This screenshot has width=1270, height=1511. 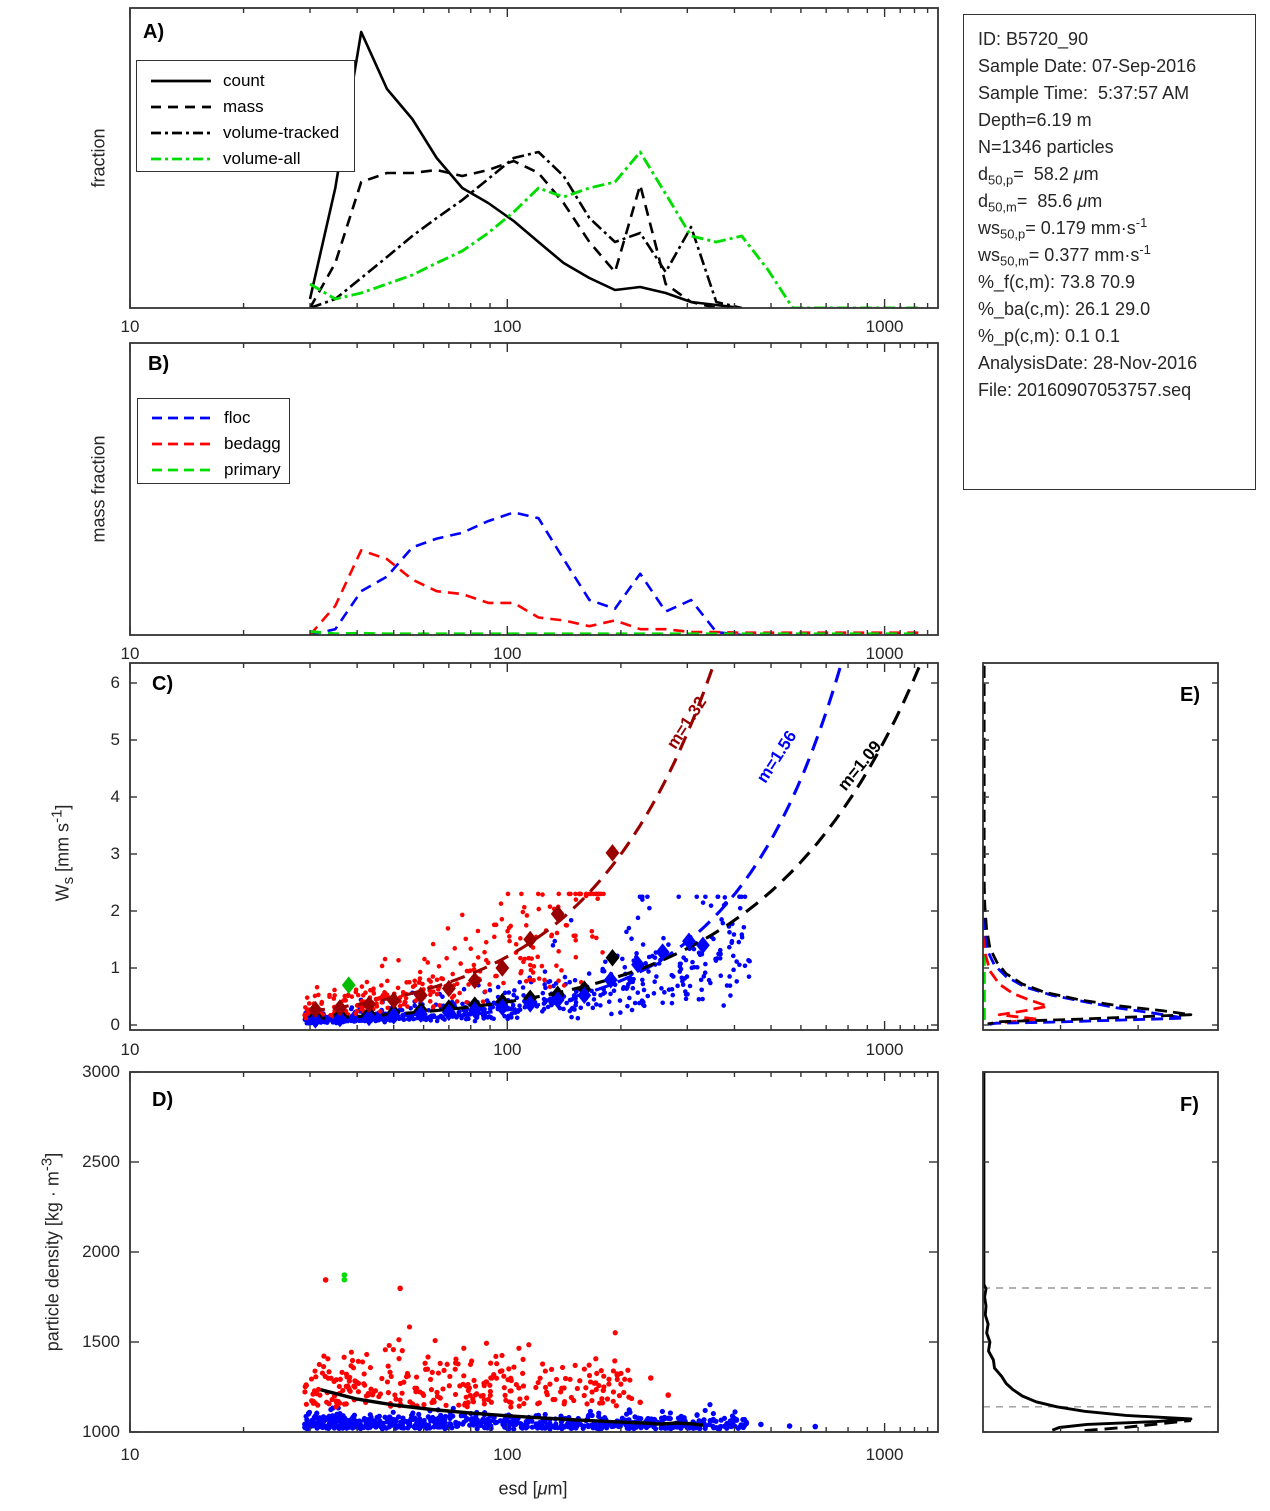 I want to click on panel-e-axes, so click(x=1100, y=846).